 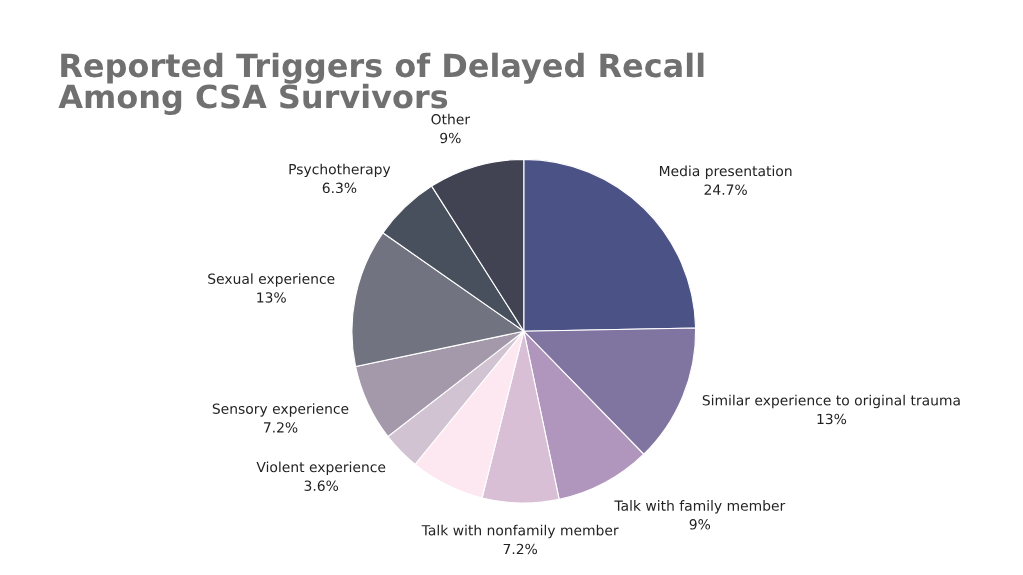 What do you see at coordinates (520, 531) in the screenshot?
I see `slice-label: Talk with nonfamily member` at bounding box center [520, 531].